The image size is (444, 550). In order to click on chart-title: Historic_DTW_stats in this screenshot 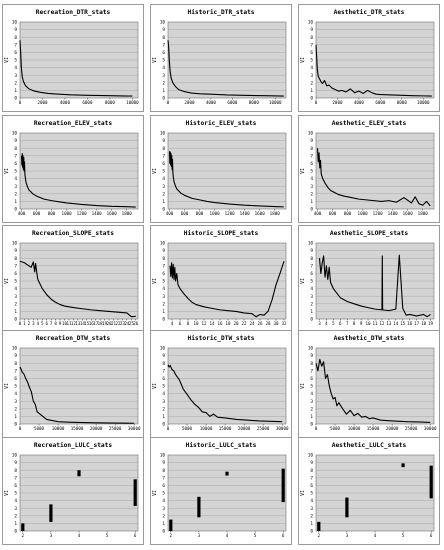, I will do `click(220, 338)`.